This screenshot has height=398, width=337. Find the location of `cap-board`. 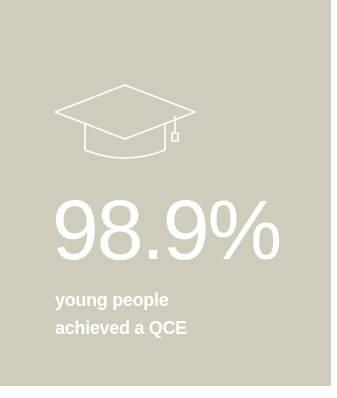

cap-board is located at coordinates (125, 112).